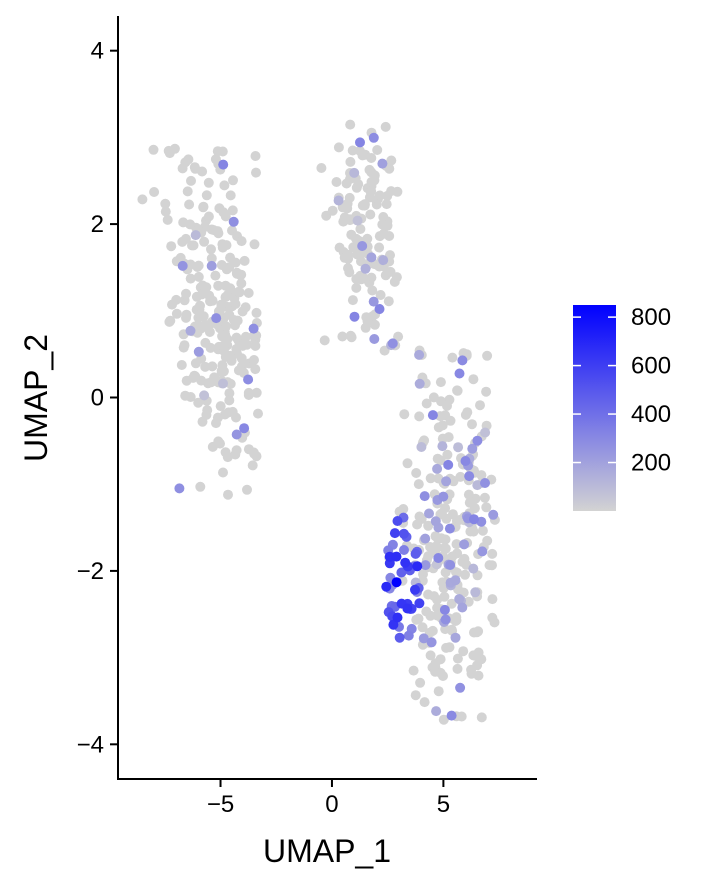 The width and height of the screenshot is (703, 874). I want to click on colorbar-tick-label: 600, so click(651, 366).